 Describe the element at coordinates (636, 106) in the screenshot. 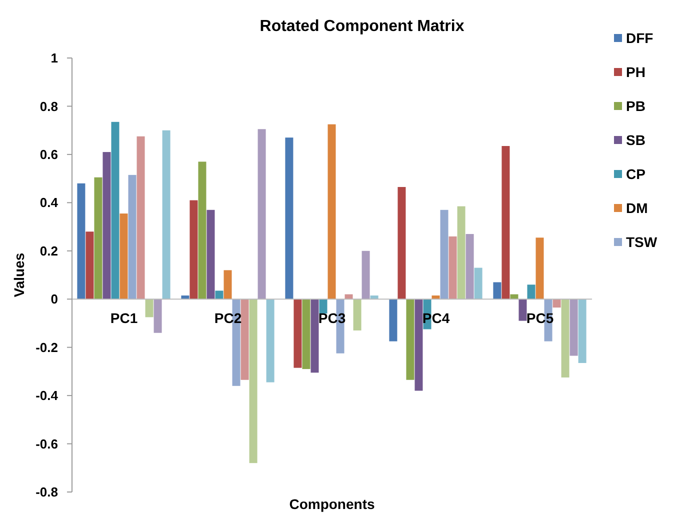

I see `legend-label: PB` at that location.